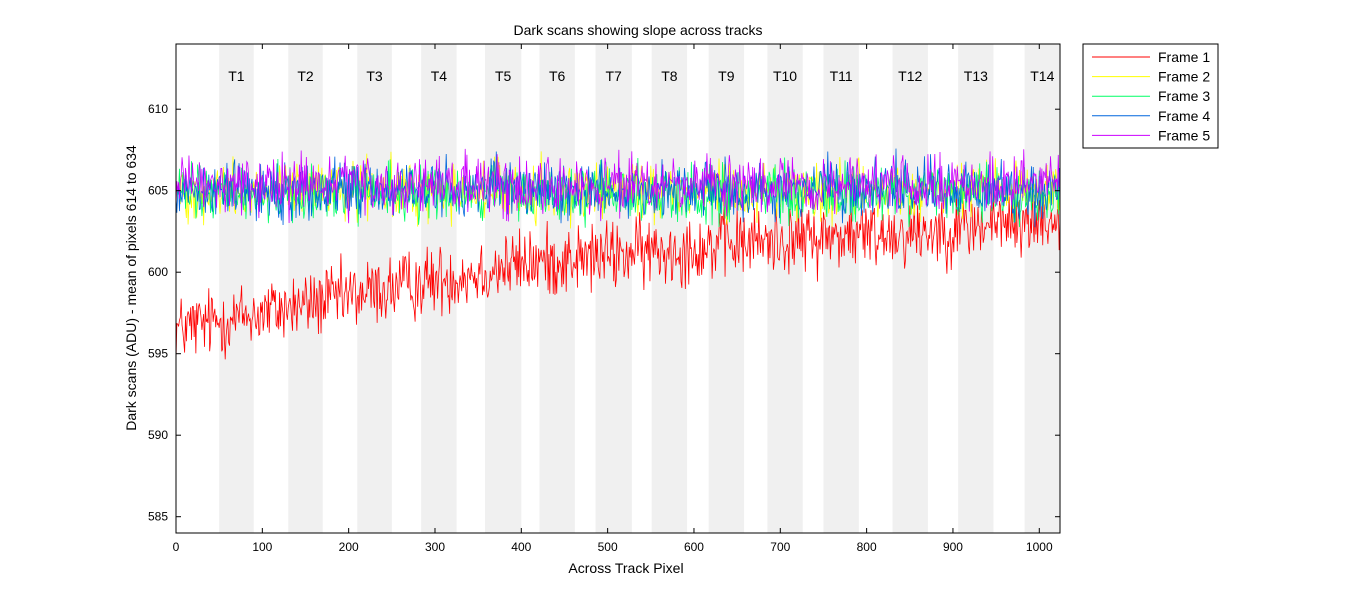  I want to click on track-label: T6, so click(557, 76).